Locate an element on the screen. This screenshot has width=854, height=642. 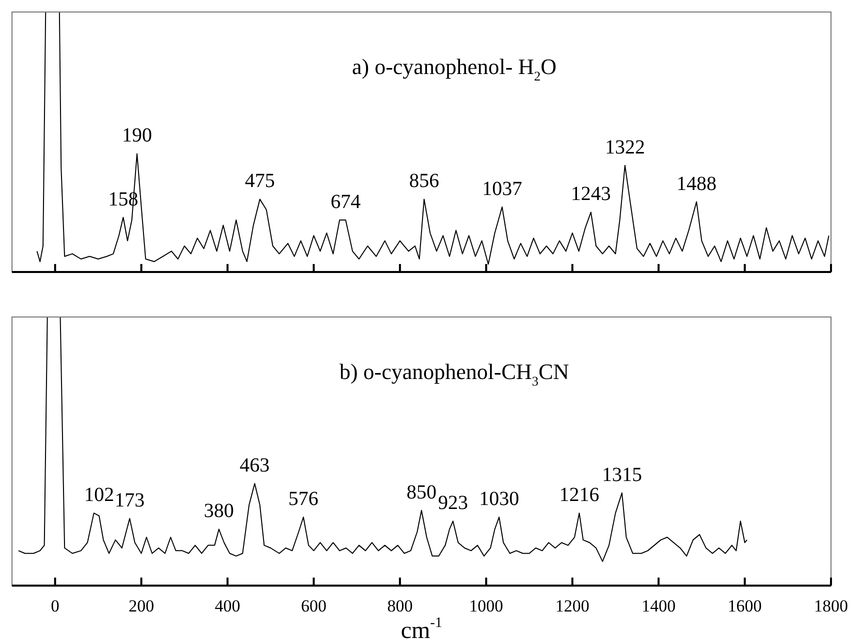
annotation: 475 is located at coordinates (259, 181).